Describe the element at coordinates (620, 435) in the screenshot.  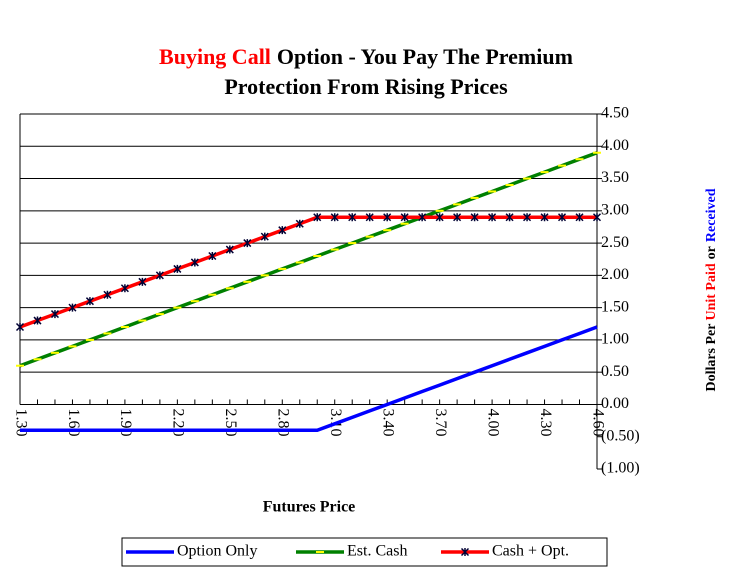
I see `y-tick-label: (0.50)` at that location.